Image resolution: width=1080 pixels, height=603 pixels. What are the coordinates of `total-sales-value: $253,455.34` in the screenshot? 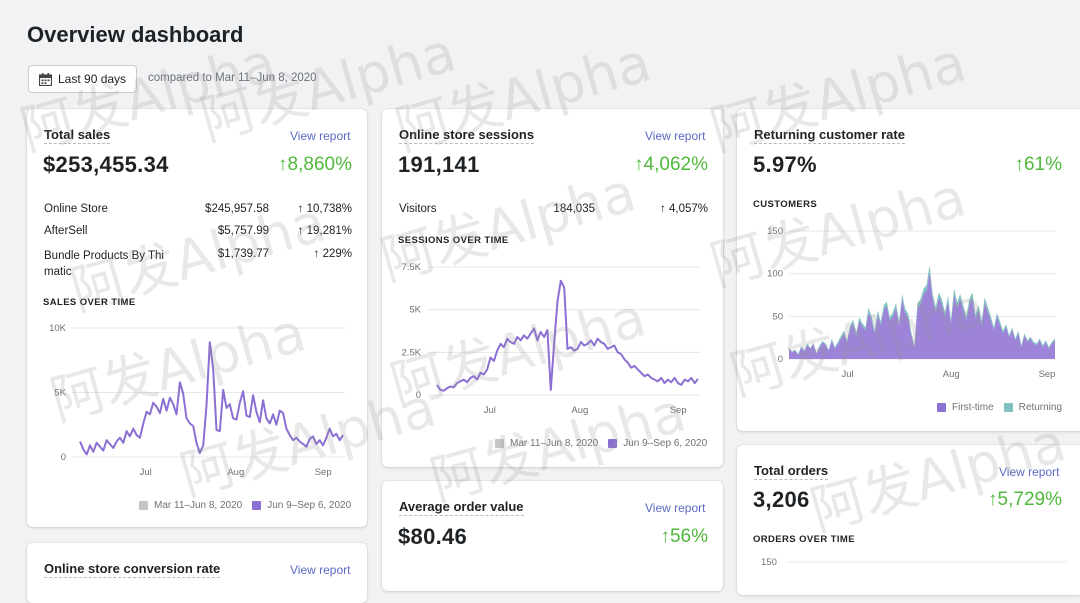 It's located at (106, 164).